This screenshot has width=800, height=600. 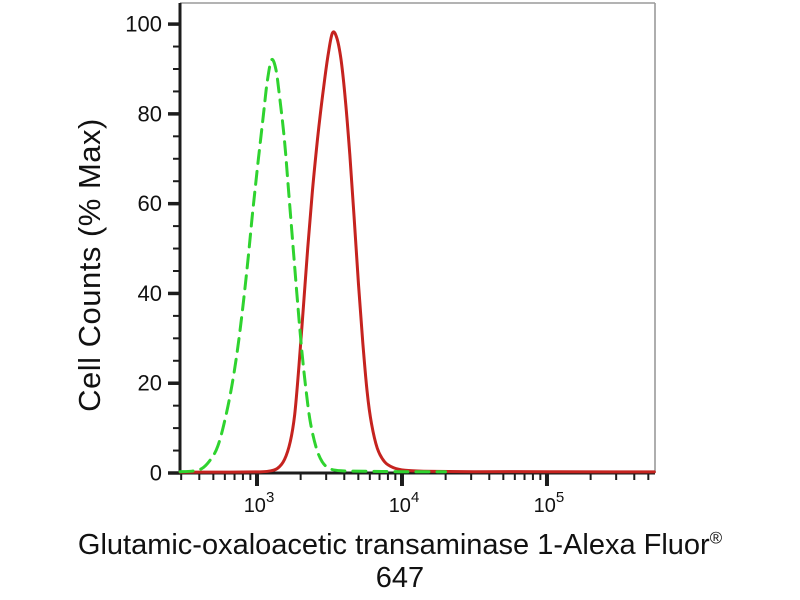 What do you see at coordinates (150, 203) in the screenshot?
I see `y-tick-label: 60` at bounding box center [150, 203].